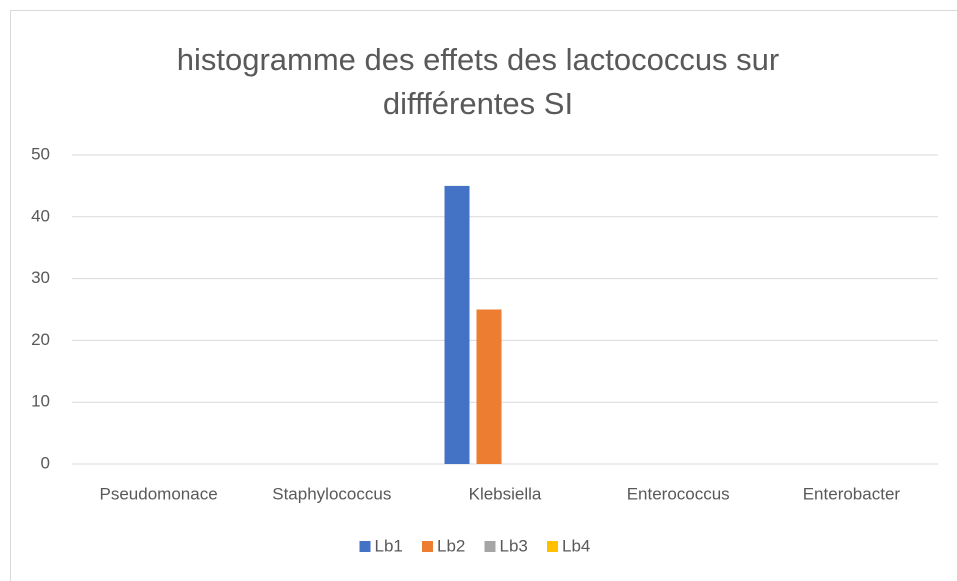 This screenshot has height=581, width=957. What do you see at coordinates (451, 545) in the screenshot?
I see `legend-label: Lb2` at bounding box center [451, 545].